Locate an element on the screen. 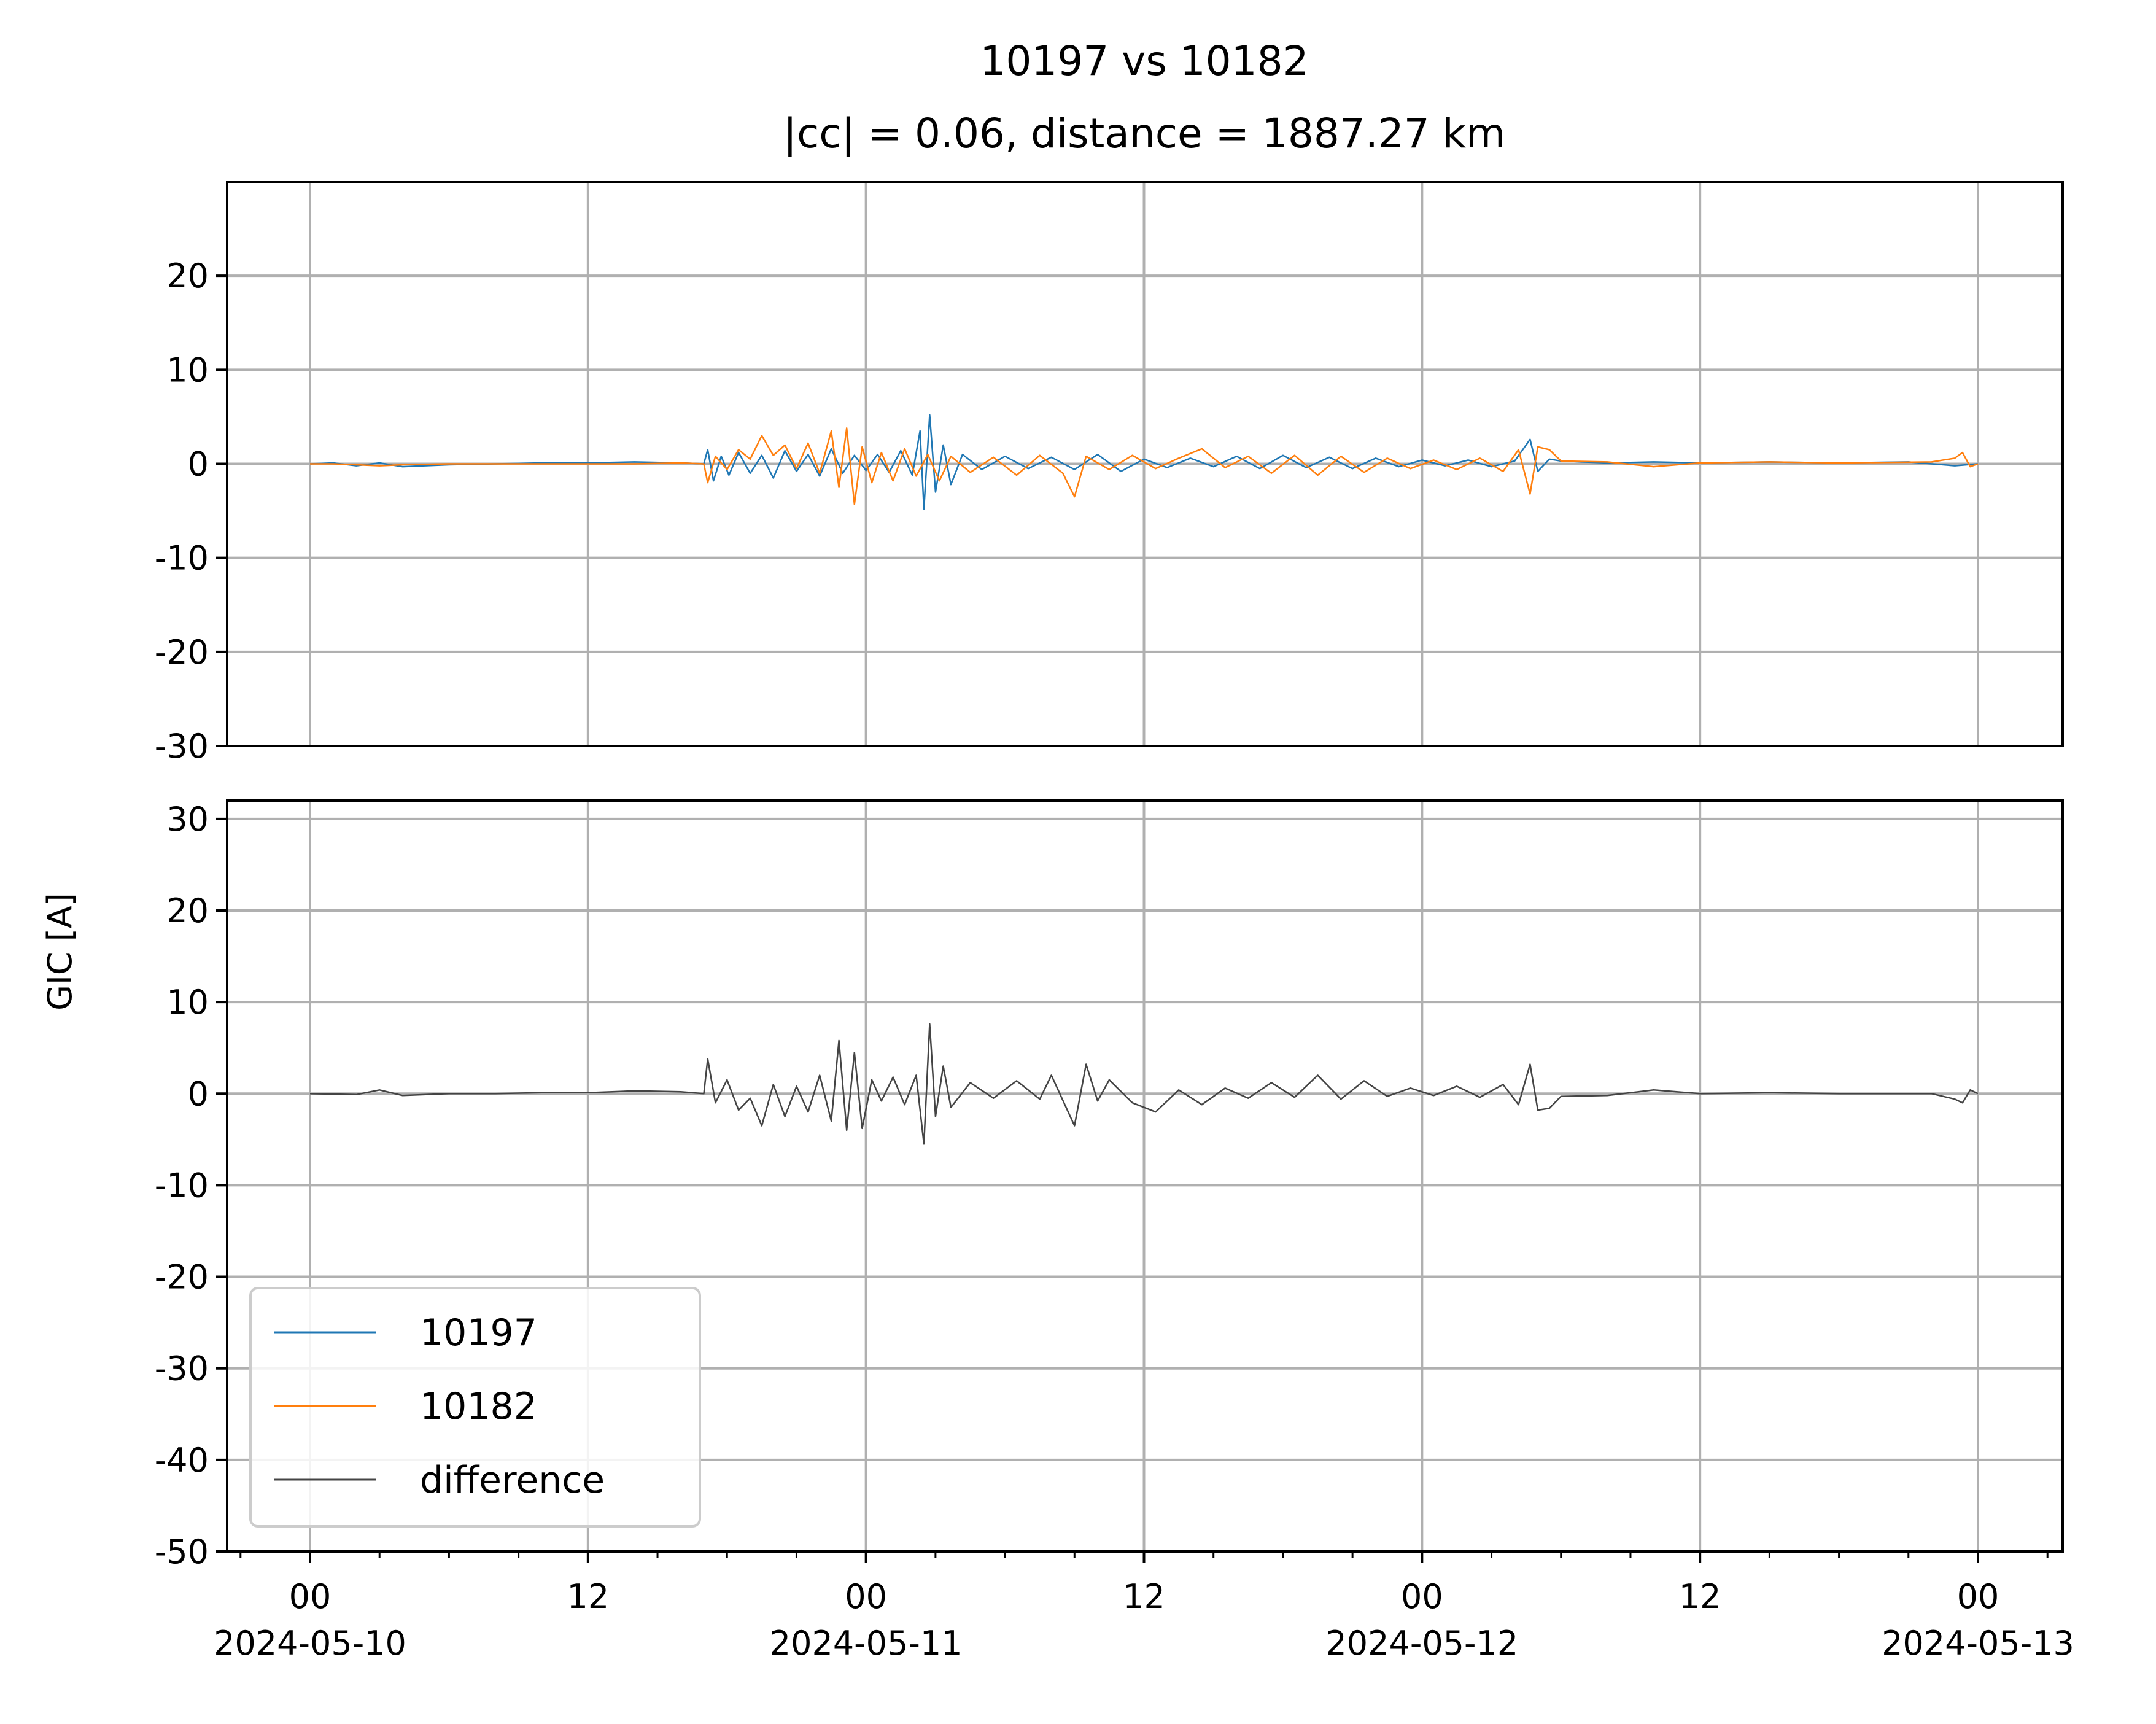 The width and height of the screenshot is (2156, 1724). x-tick-label-date: 2024-05-10 is located at coordinates (310, 1644).